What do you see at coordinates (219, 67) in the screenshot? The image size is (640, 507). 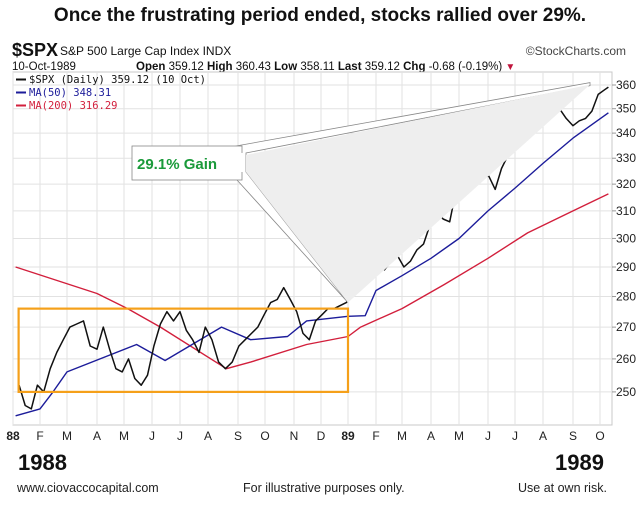 I see `high-label: High` at bounding box center [219, 67].